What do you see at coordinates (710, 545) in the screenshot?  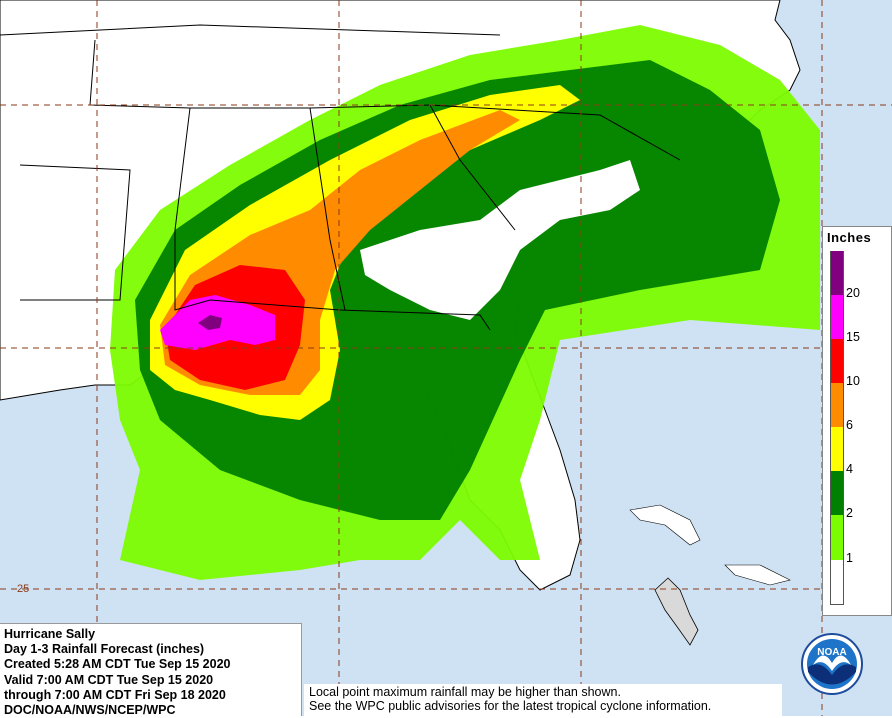 I see `bahamas-islands` at bounding box center [710, 545].